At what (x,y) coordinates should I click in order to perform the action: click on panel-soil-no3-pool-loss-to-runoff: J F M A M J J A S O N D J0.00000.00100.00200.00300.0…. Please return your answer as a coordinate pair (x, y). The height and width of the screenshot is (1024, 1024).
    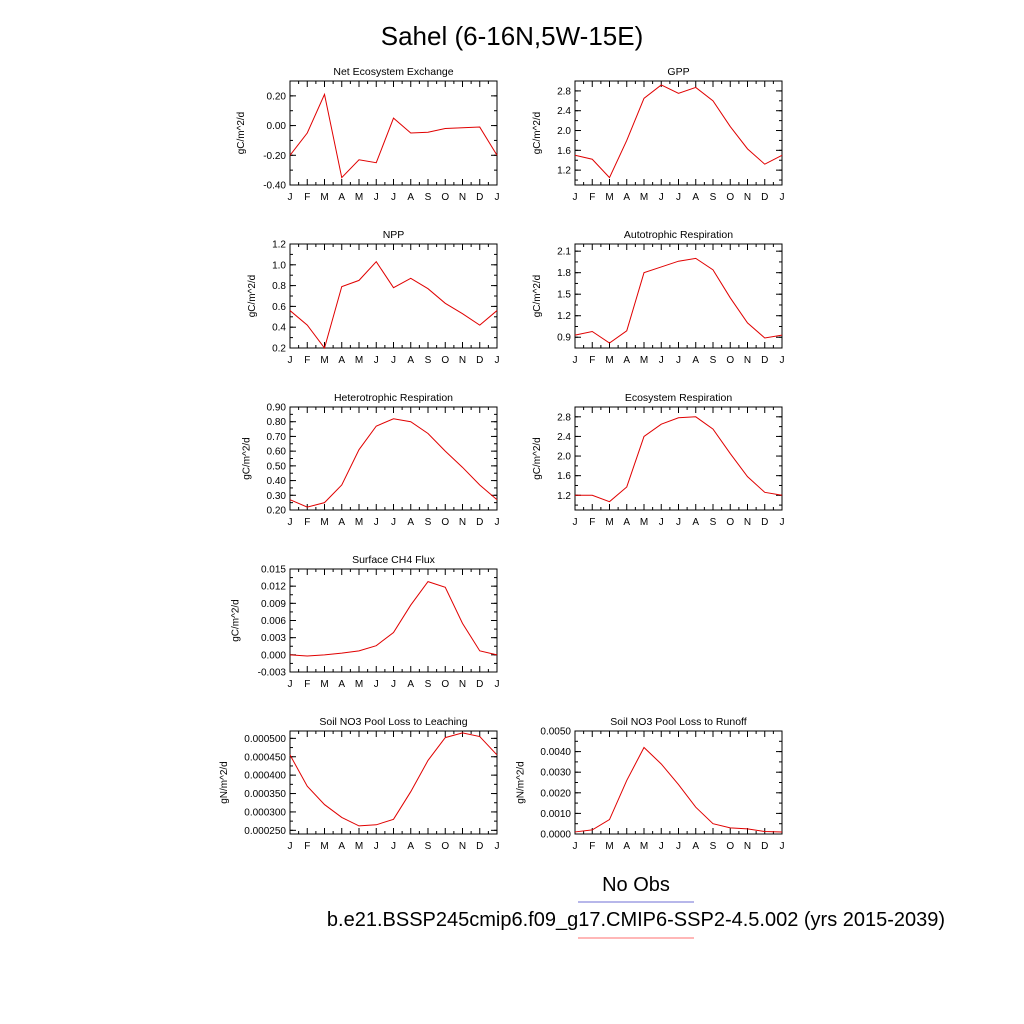
    Looking at the image, I should click on (649, 784).